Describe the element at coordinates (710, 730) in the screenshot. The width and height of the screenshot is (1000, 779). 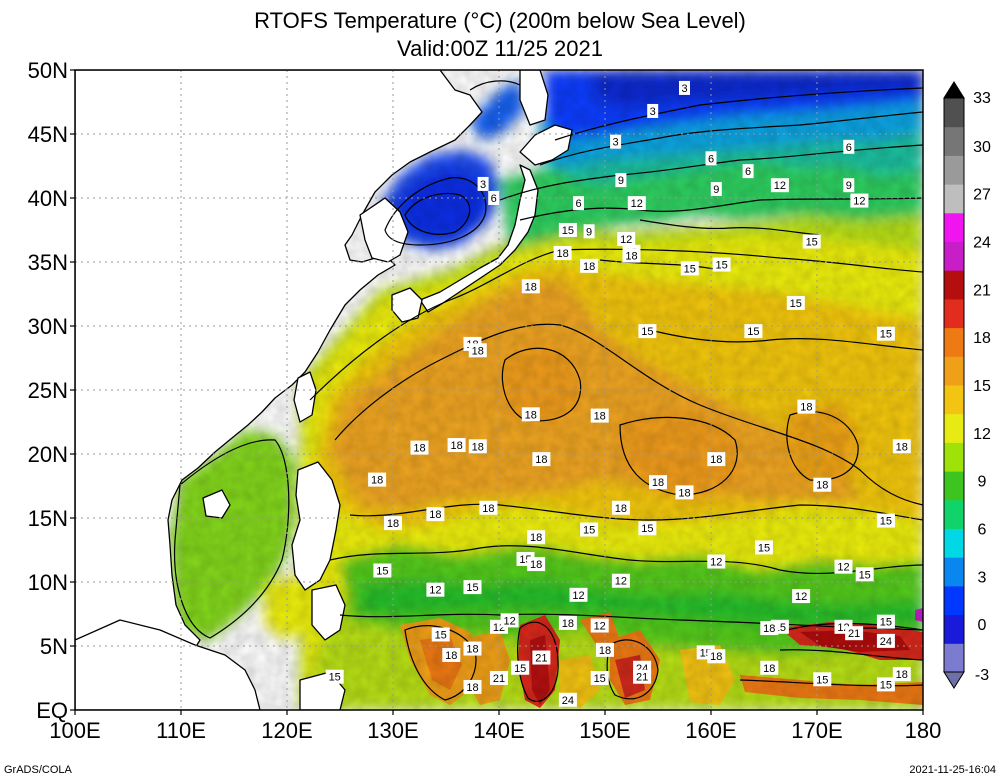
I see `x-tick-label: 160E` at that location.